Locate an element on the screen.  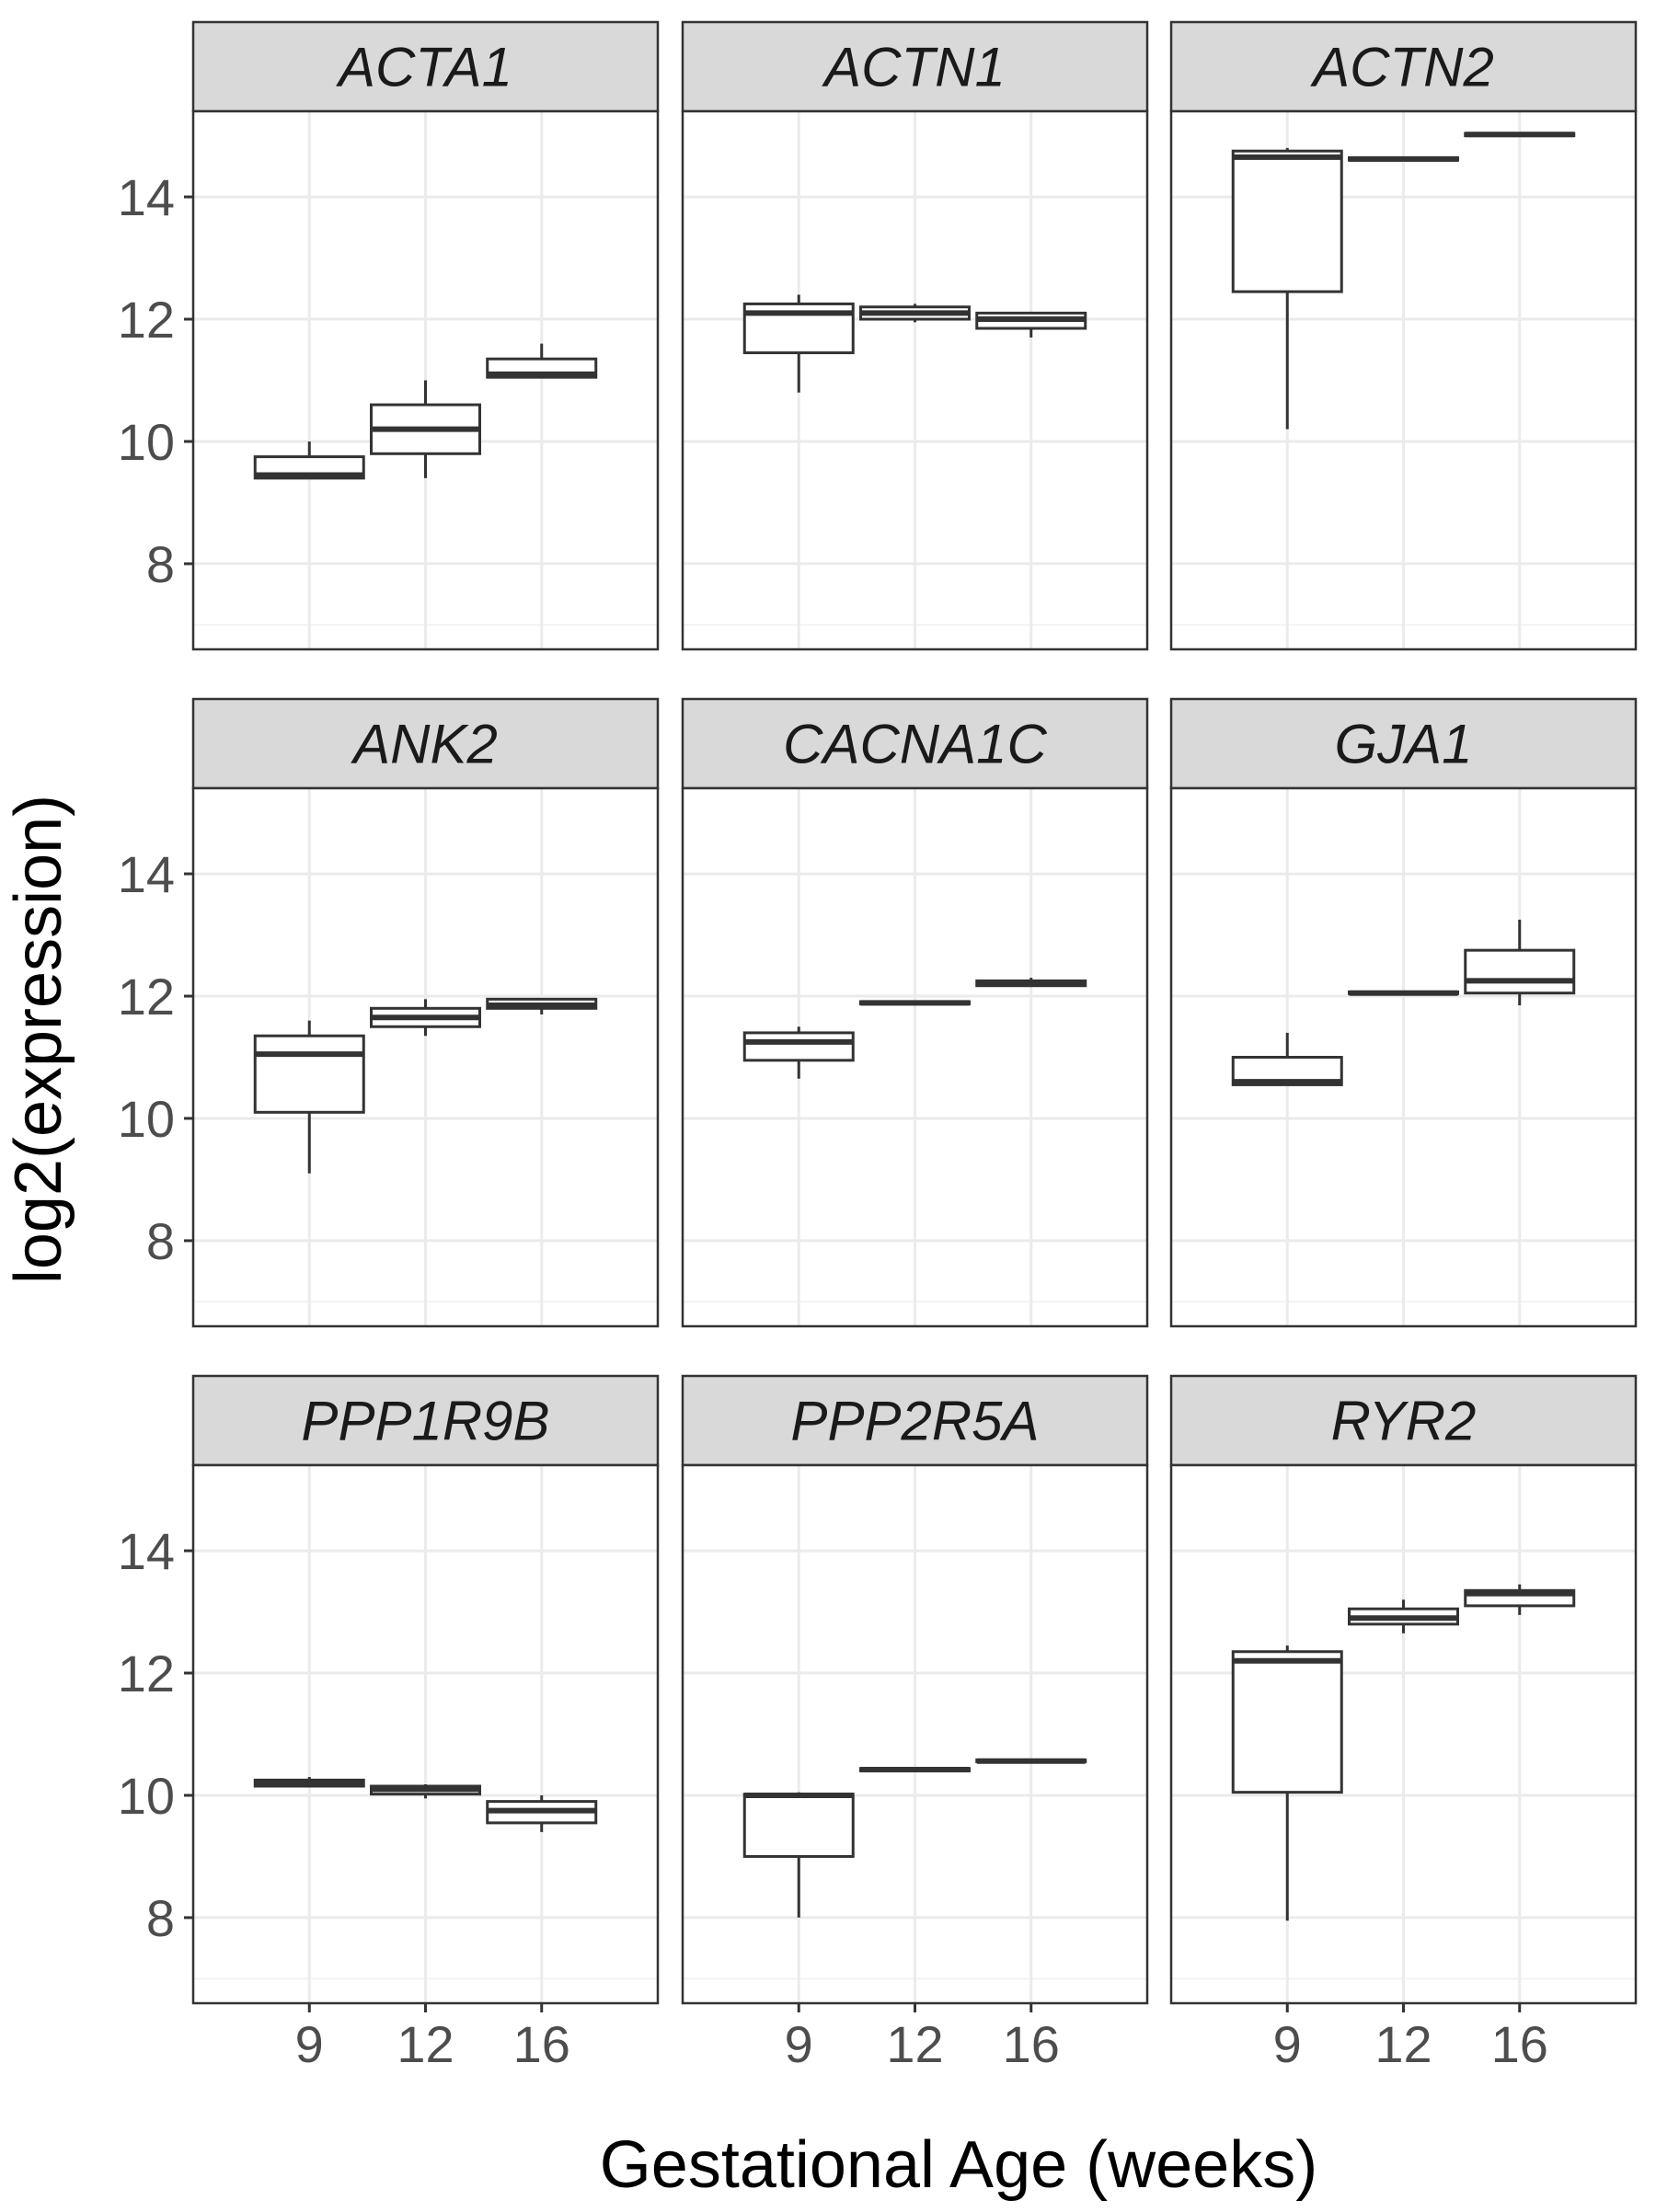
facet-strip-label: GJA1 is located at coordinates (1403, 745).